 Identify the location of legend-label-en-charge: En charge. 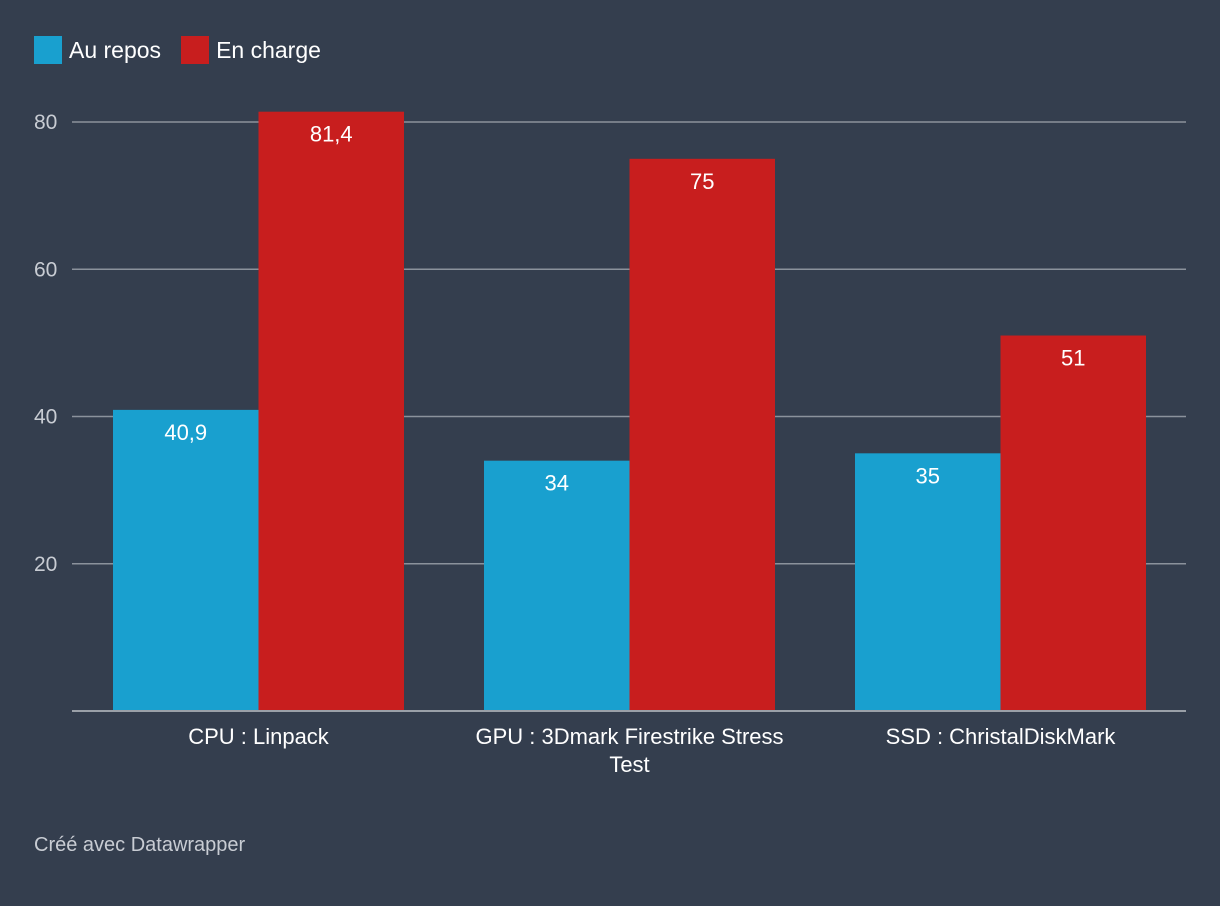
(268, 49).